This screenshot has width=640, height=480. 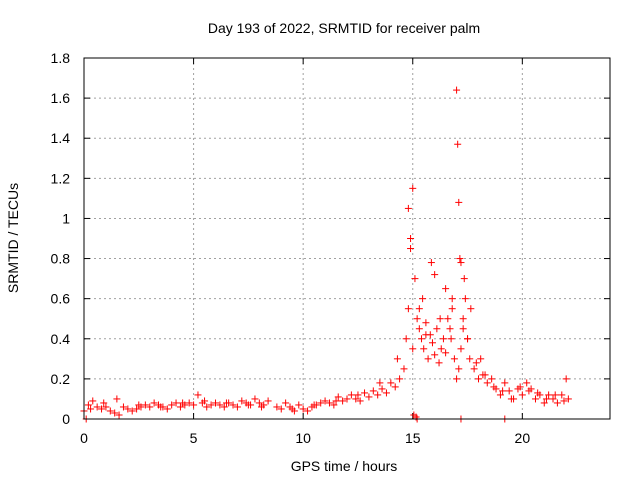 I want to click on x-tick-label: 15, so click(x=413, y=438).